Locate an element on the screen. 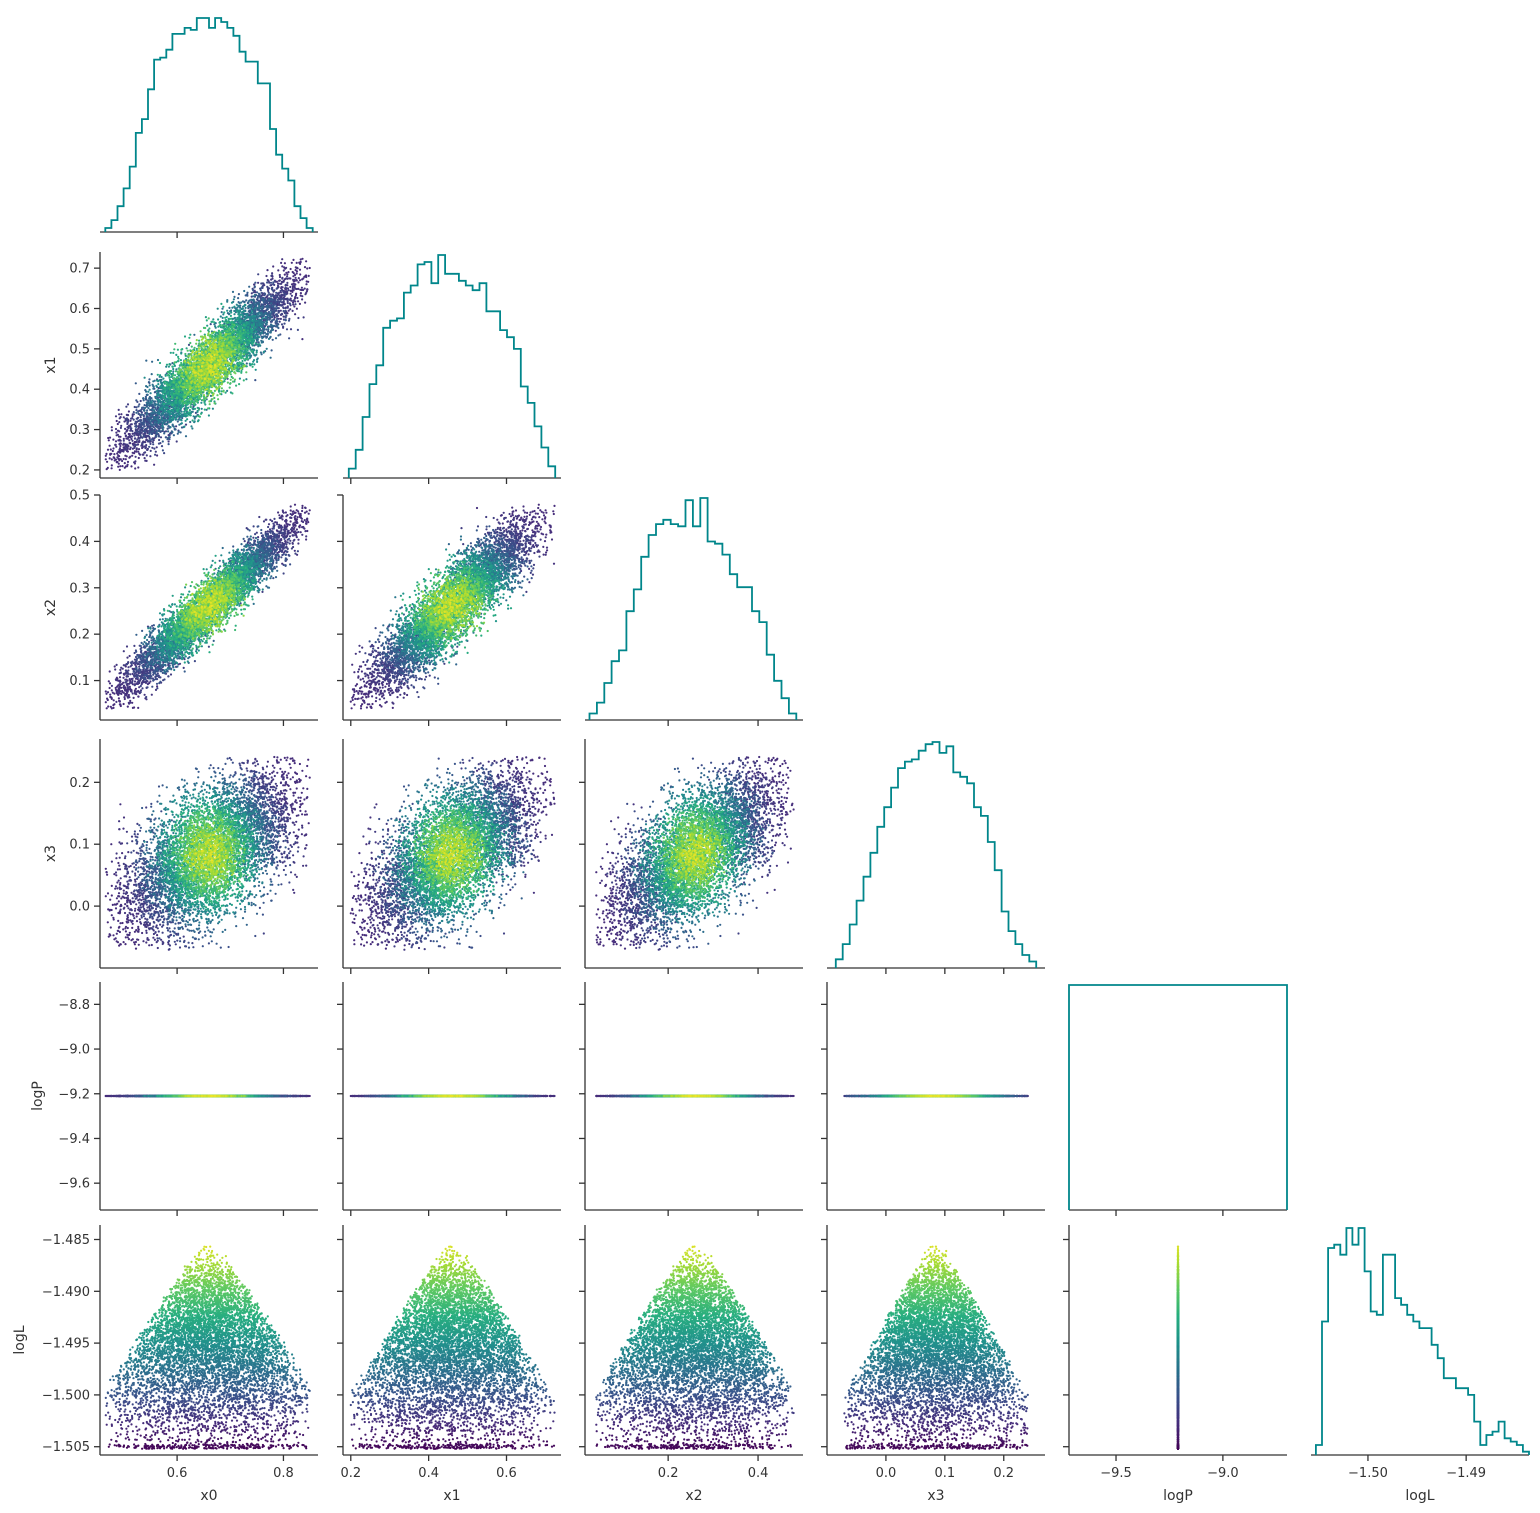 This screenshot has width=1540, height=1513. y-tick-label: 0.7 is located at coordinates (79, 269).